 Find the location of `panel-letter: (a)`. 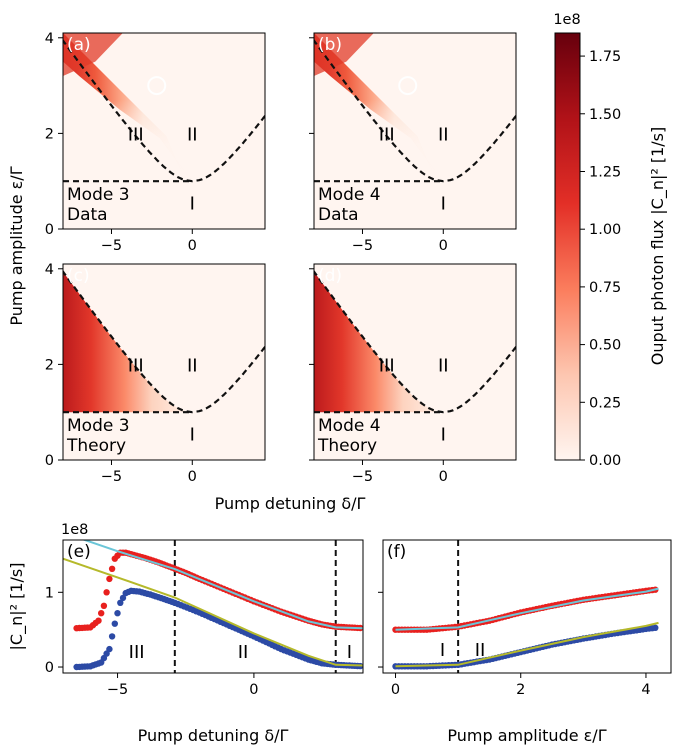

panel-letter: (a) is located at coordinates (79, 45).